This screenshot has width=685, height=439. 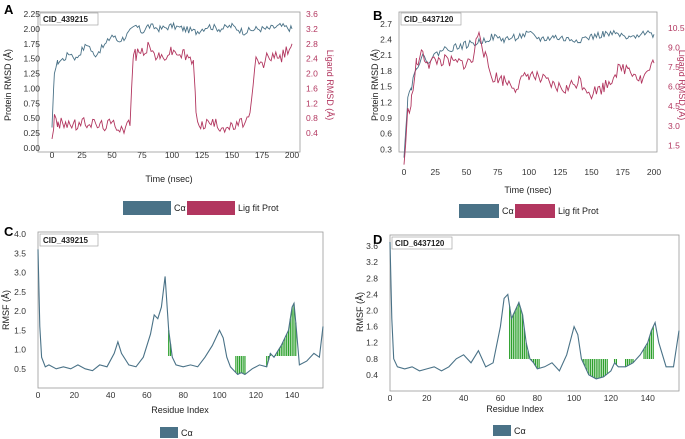 What do you see at coordinates (509, 430) in the screenshot?
I see `legend-d: Cα` at bounding box center [509, 430].